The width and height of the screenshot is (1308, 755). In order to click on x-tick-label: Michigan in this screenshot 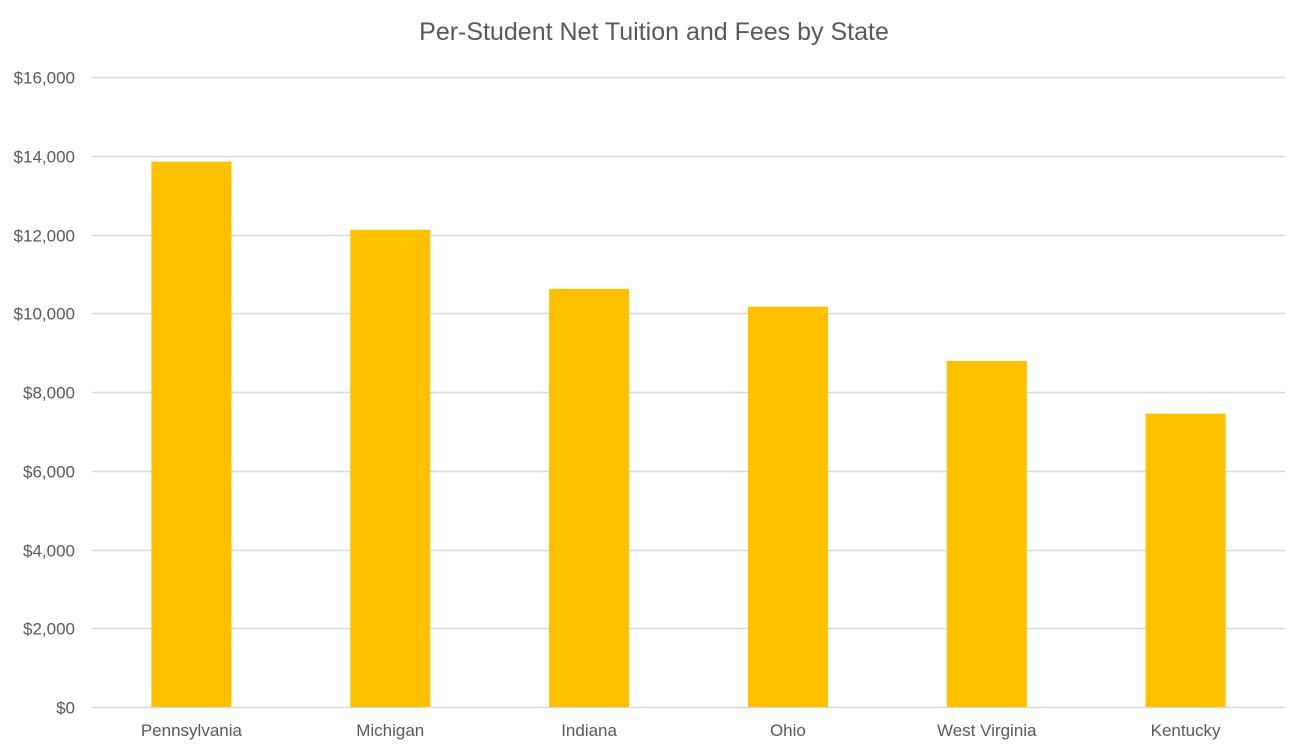, I will do `click(390, 730)`.